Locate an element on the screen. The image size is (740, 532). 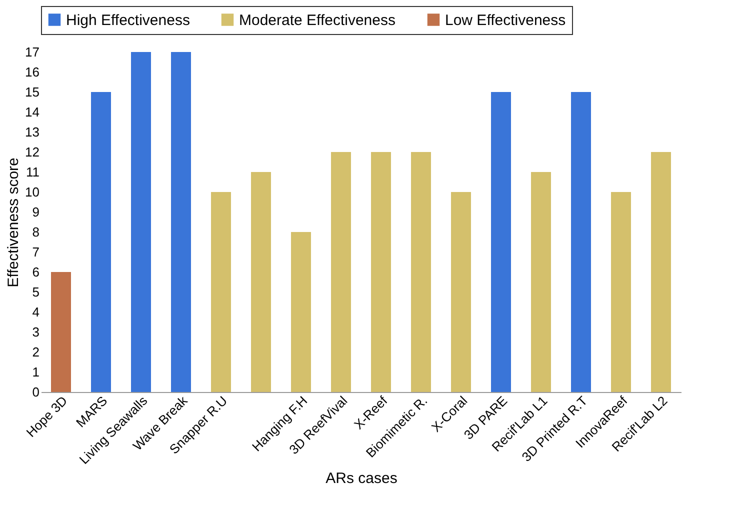
y-tick-label: 4 is located at coordinates (36, 312).